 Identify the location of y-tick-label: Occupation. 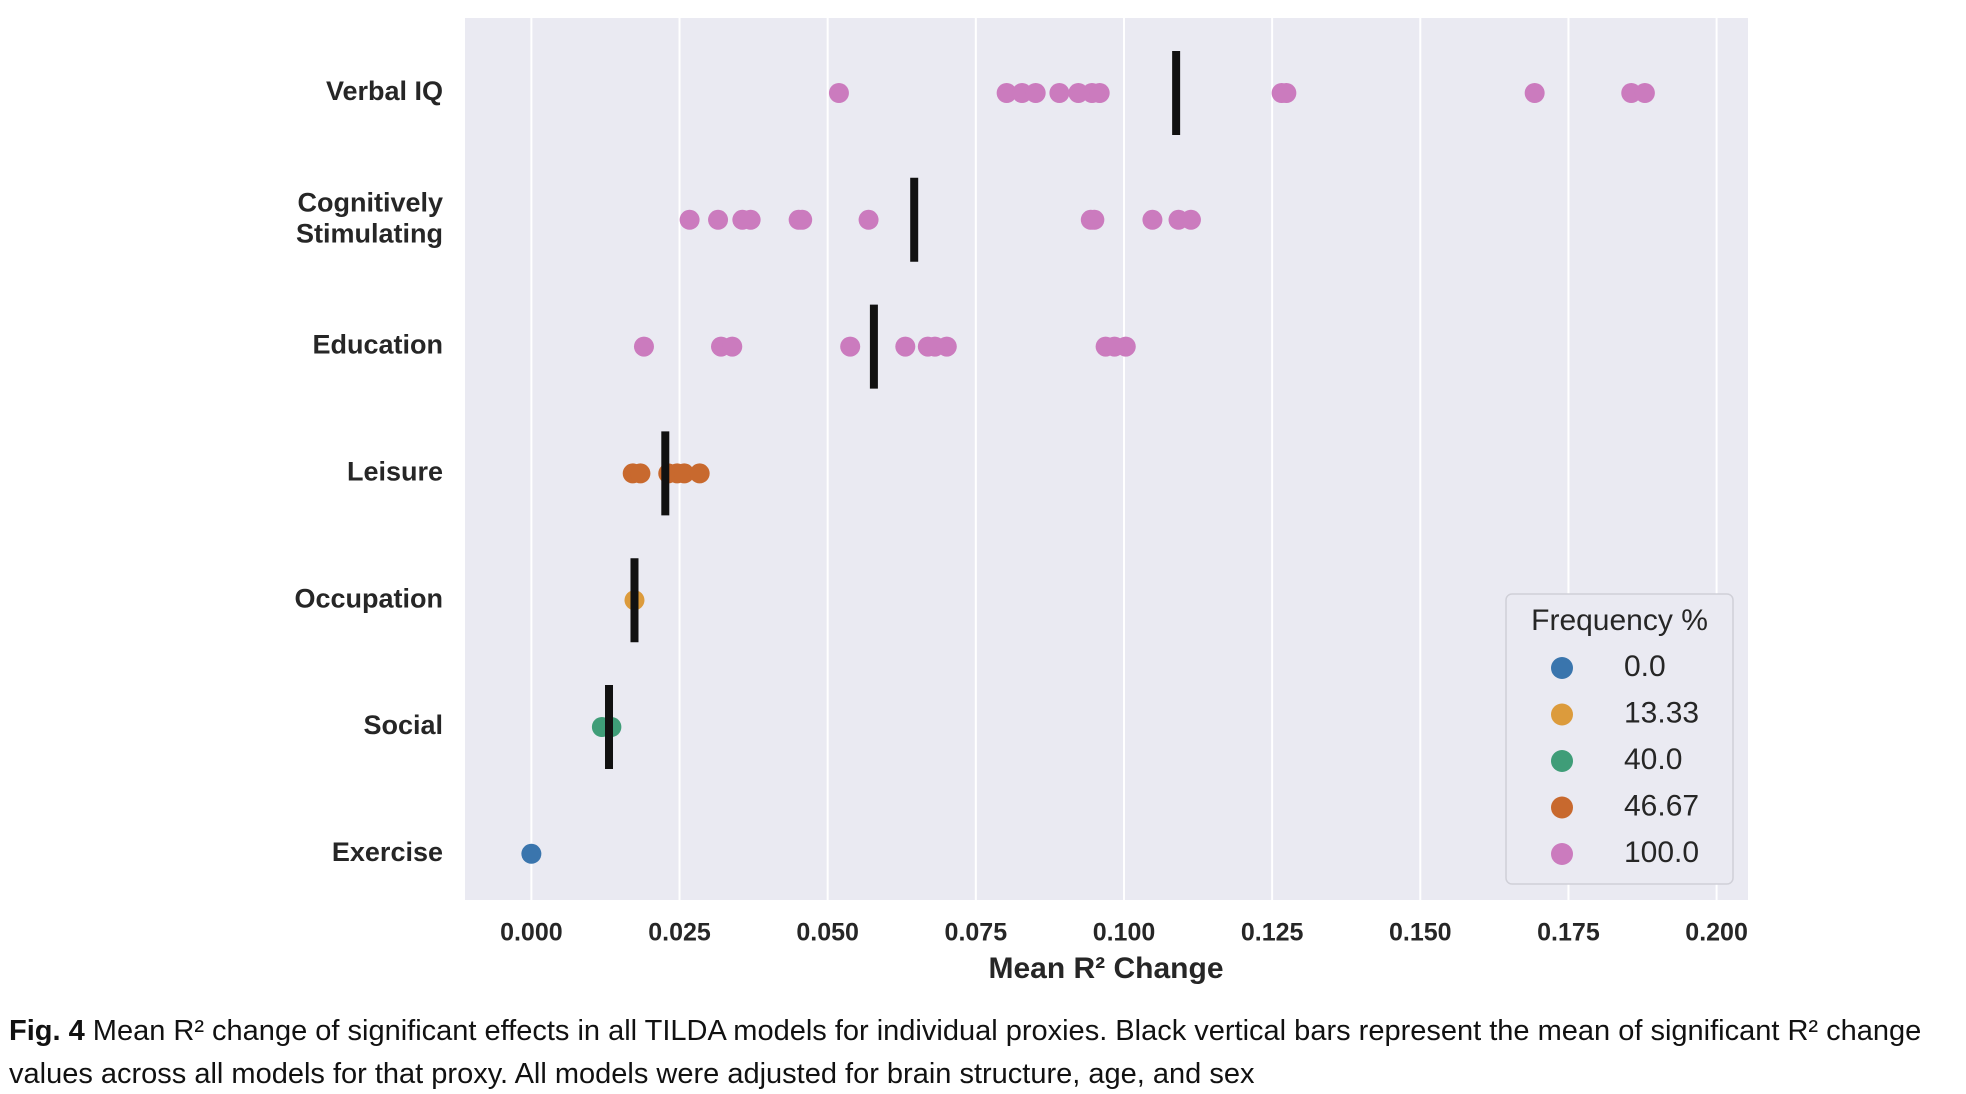
(368, 598).